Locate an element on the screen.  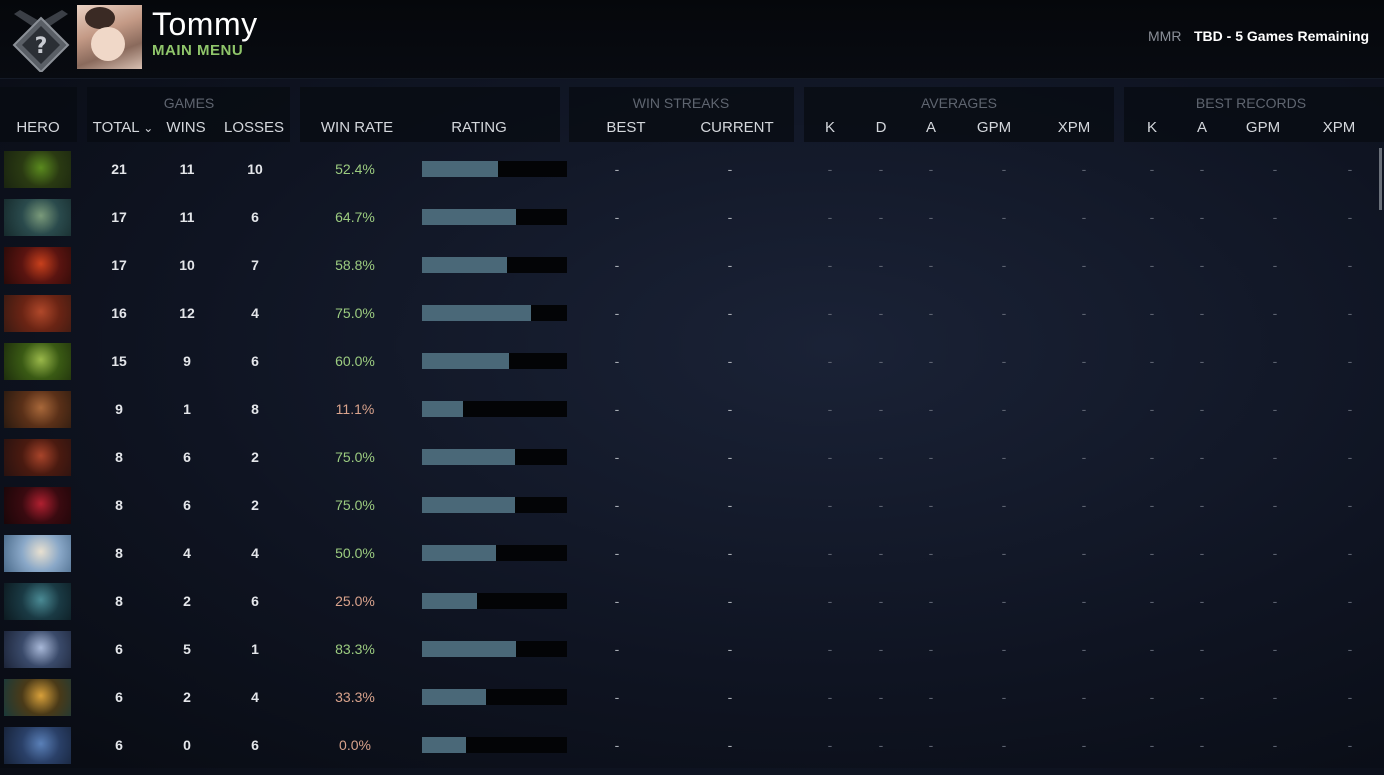
rubick-portrait-icon is located at coordinates (37, 169).